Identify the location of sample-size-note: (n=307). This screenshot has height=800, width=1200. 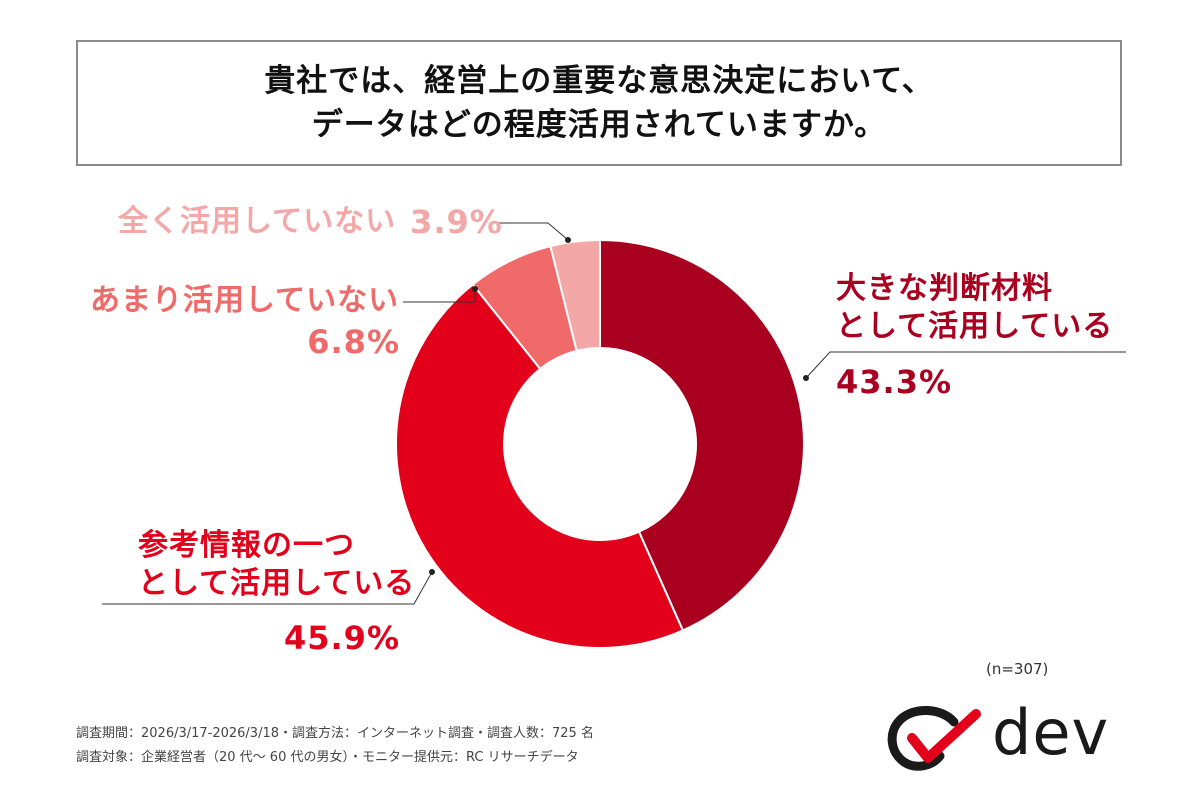
(1017, 669).